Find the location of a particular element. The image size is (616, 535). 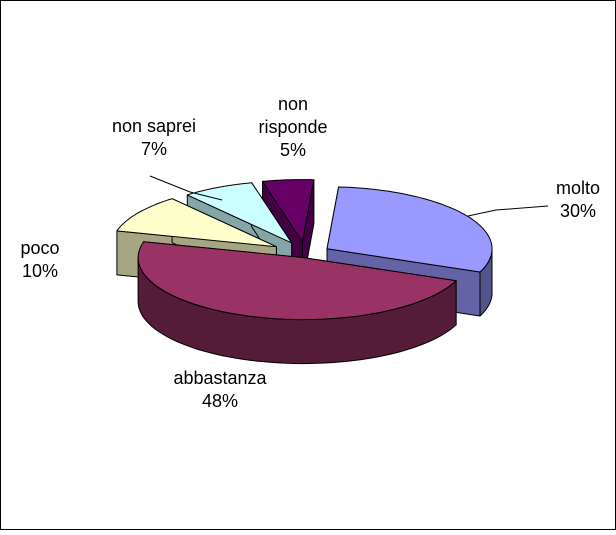

data-label-molto: molto 30% is located at coordinates (578, 199).